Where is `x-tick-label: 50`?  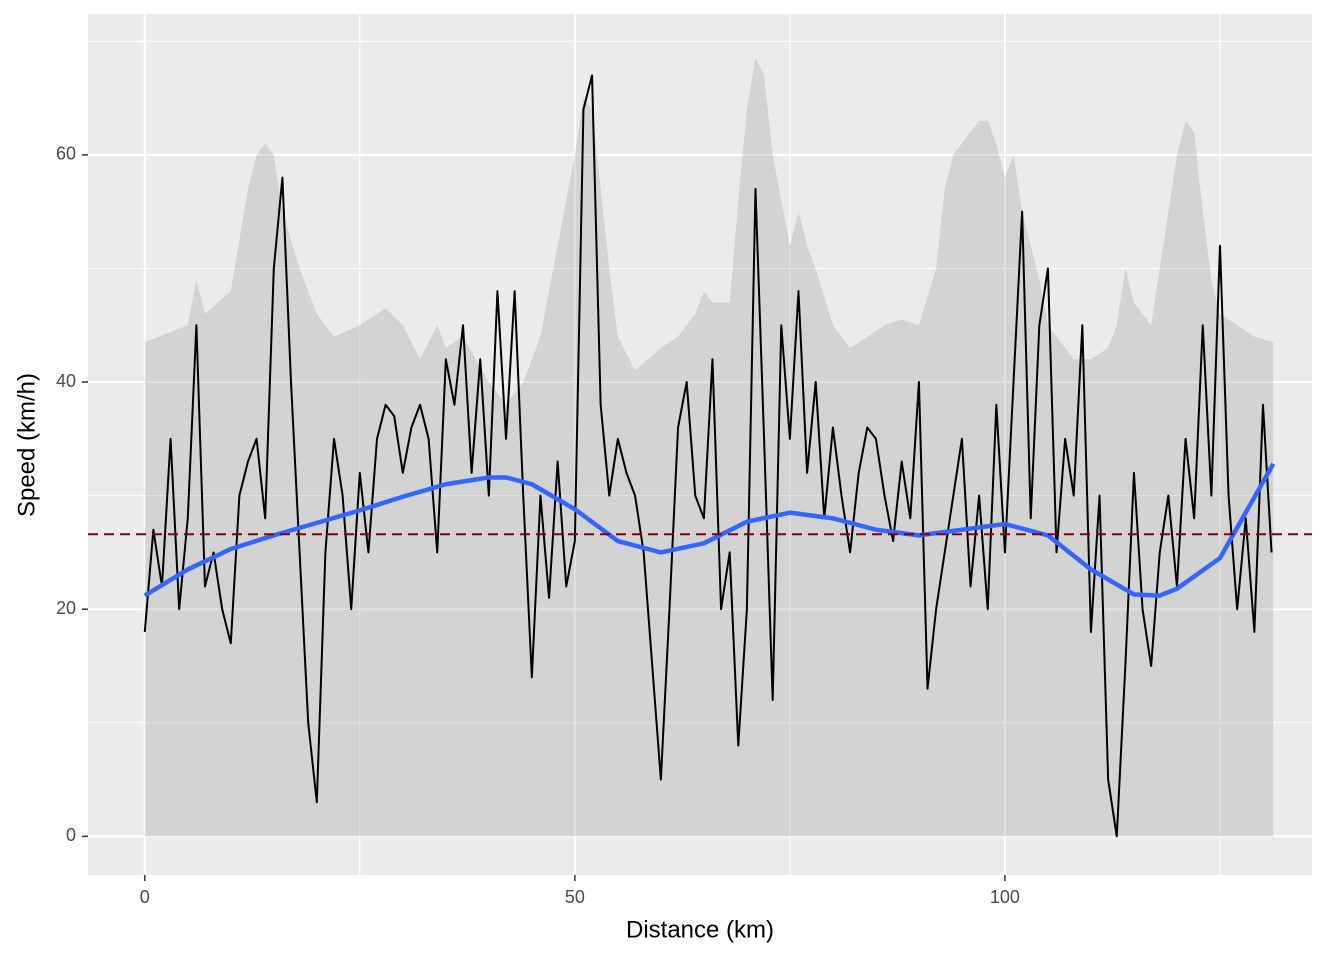
x-tick-label: 50 is located at coordinates (575, 897).